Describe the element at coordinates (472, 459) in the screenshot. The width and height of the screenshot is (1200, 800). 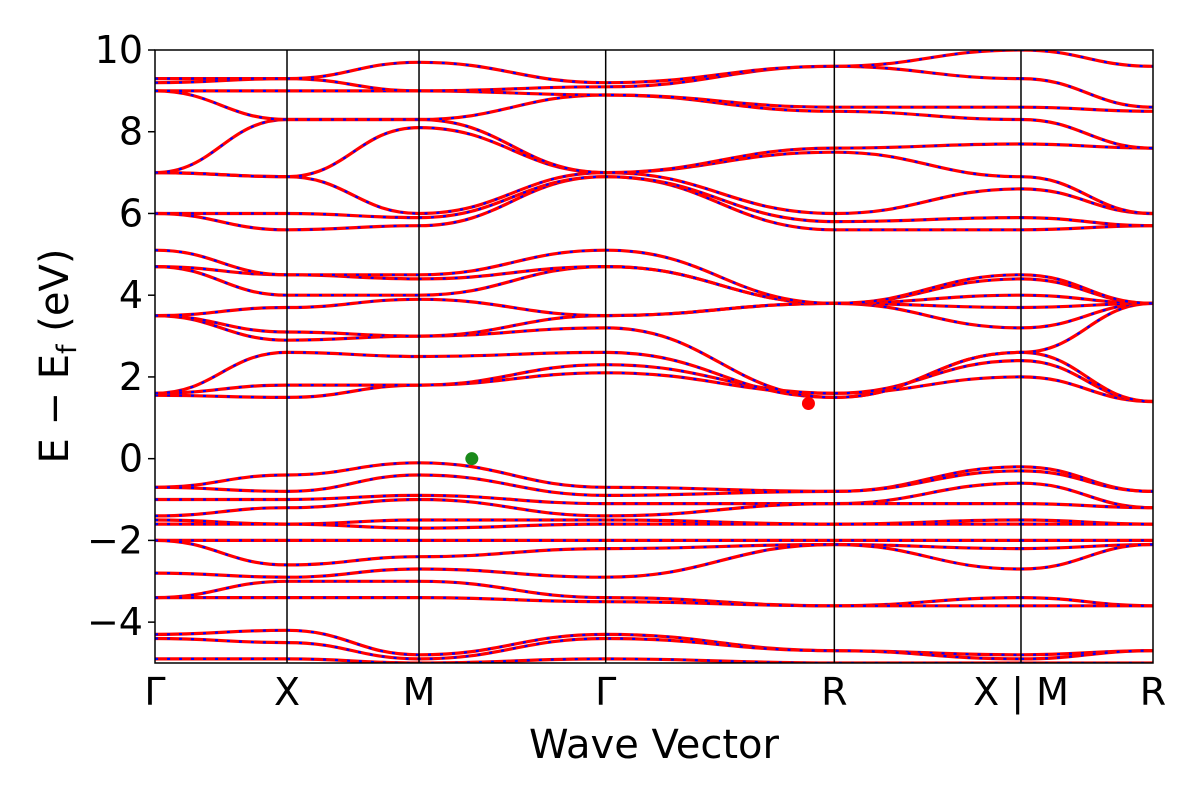
I see `valence-band-maximum-marker` at that location.